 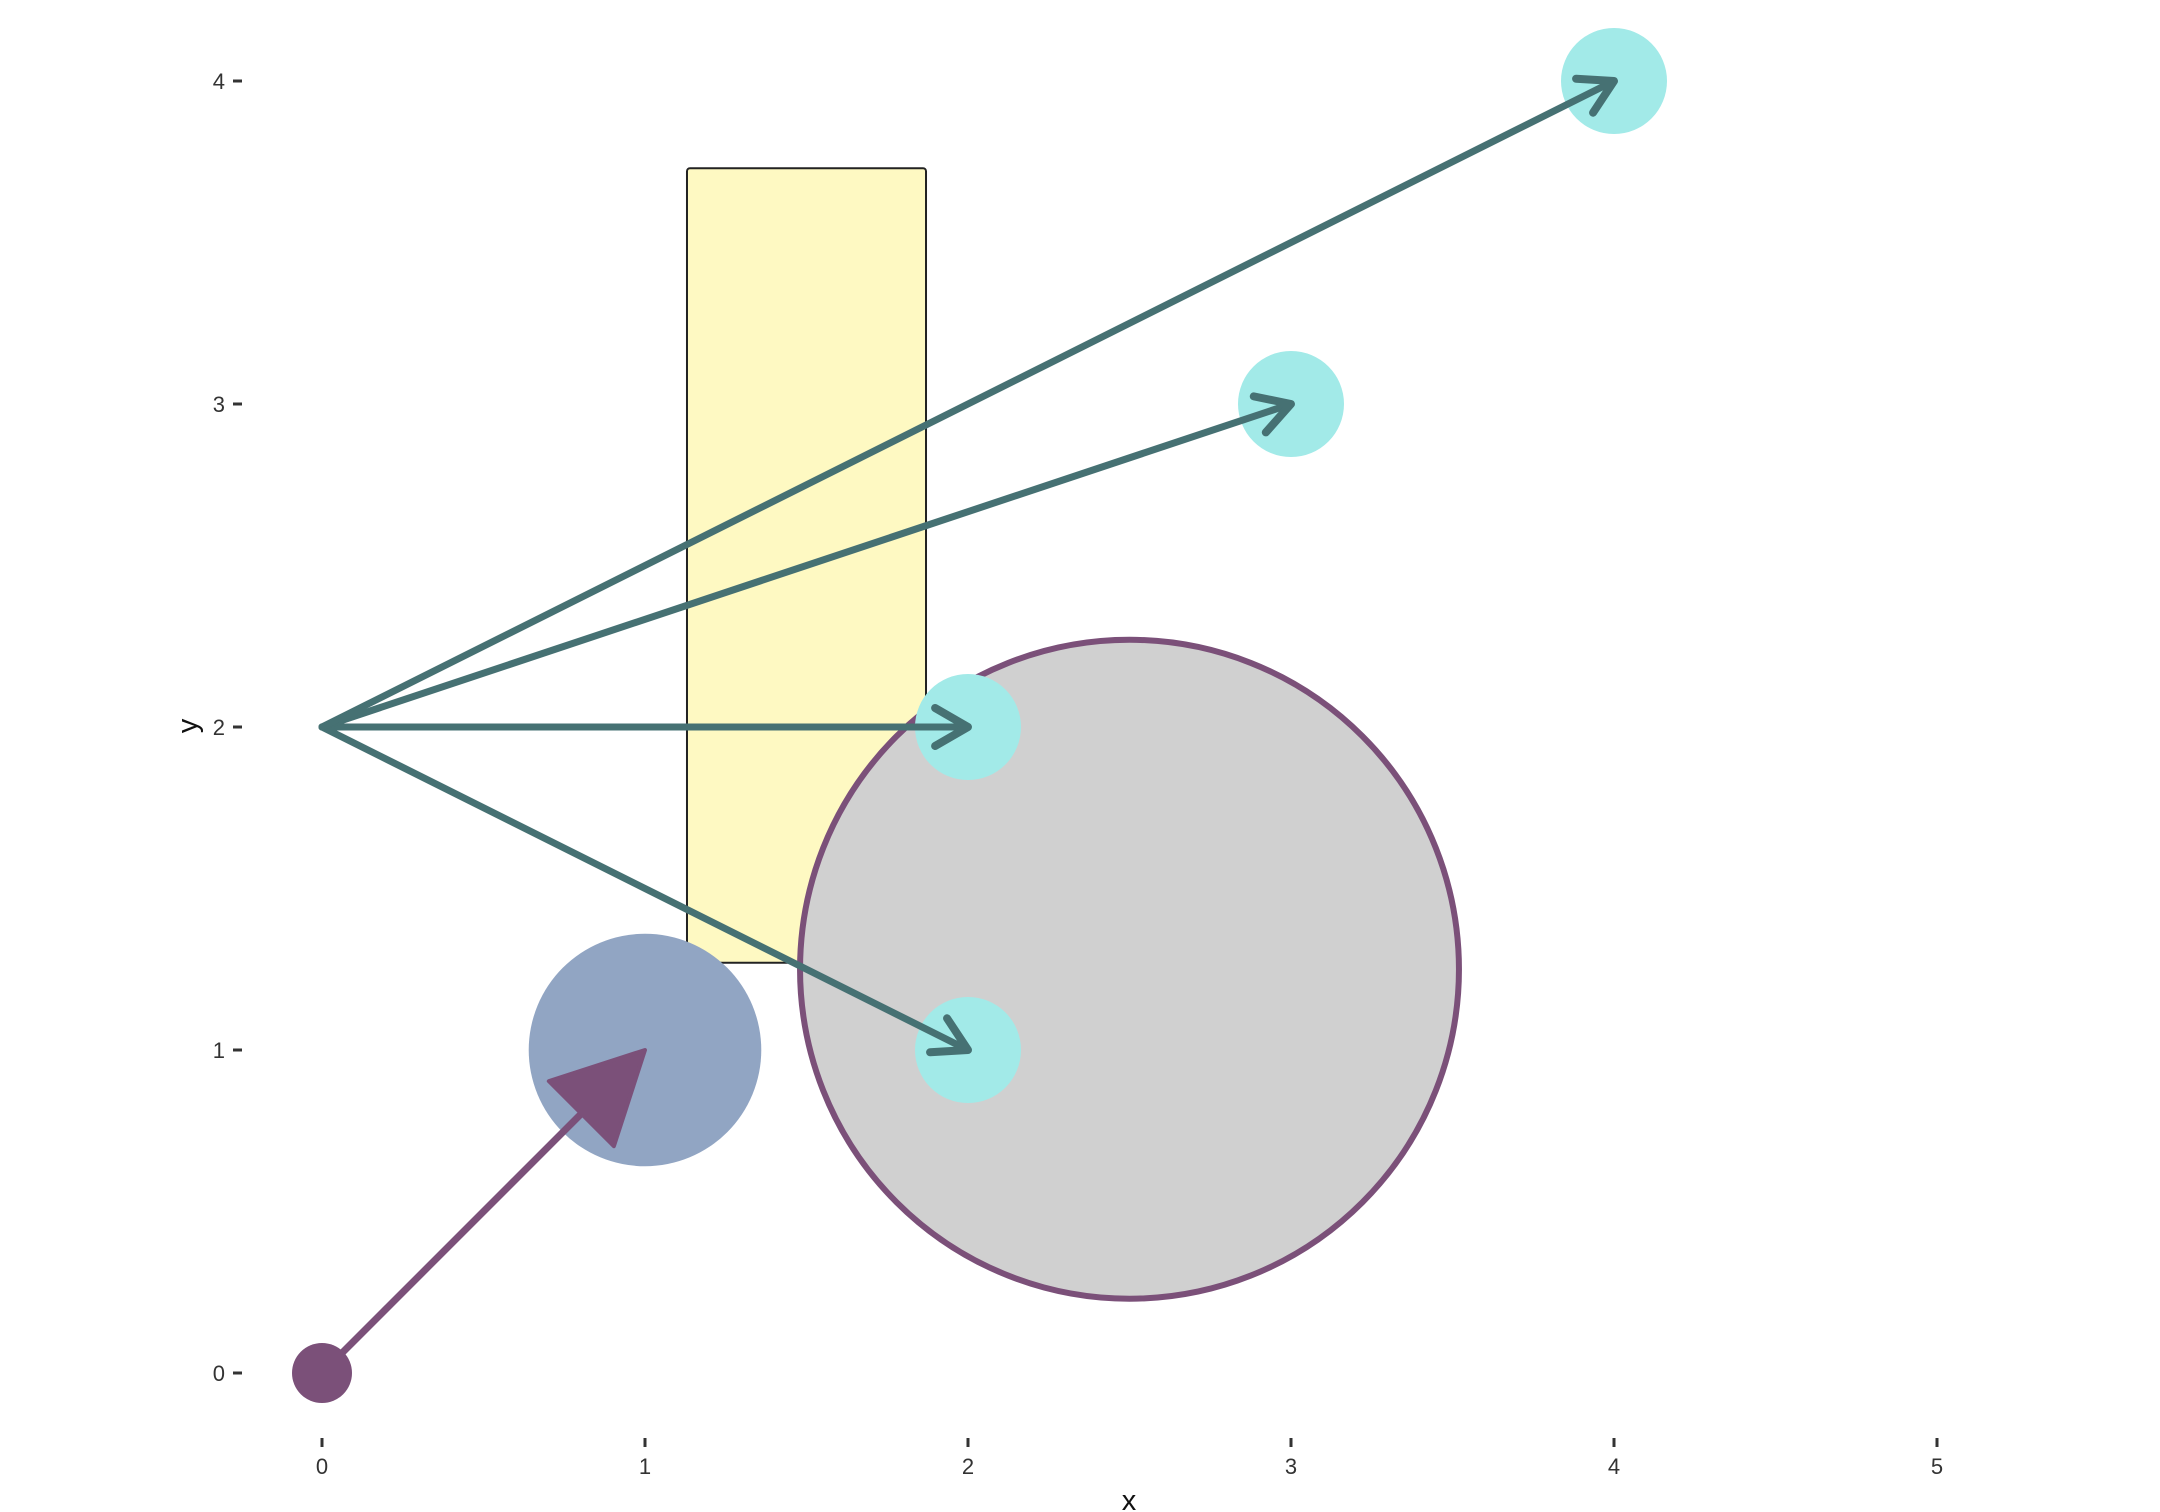 I want to click on purple-arrow-shaft, so click(x=451, y=1243).